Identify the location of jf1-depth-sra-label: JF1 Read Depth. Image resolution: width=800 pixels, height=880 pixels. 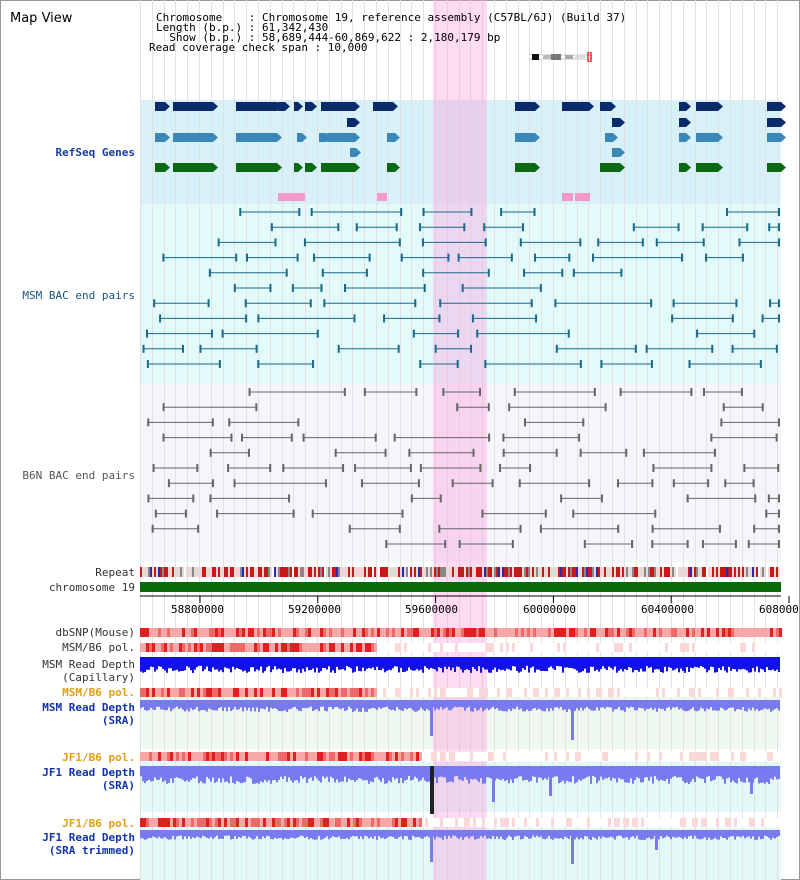
(88, 772).